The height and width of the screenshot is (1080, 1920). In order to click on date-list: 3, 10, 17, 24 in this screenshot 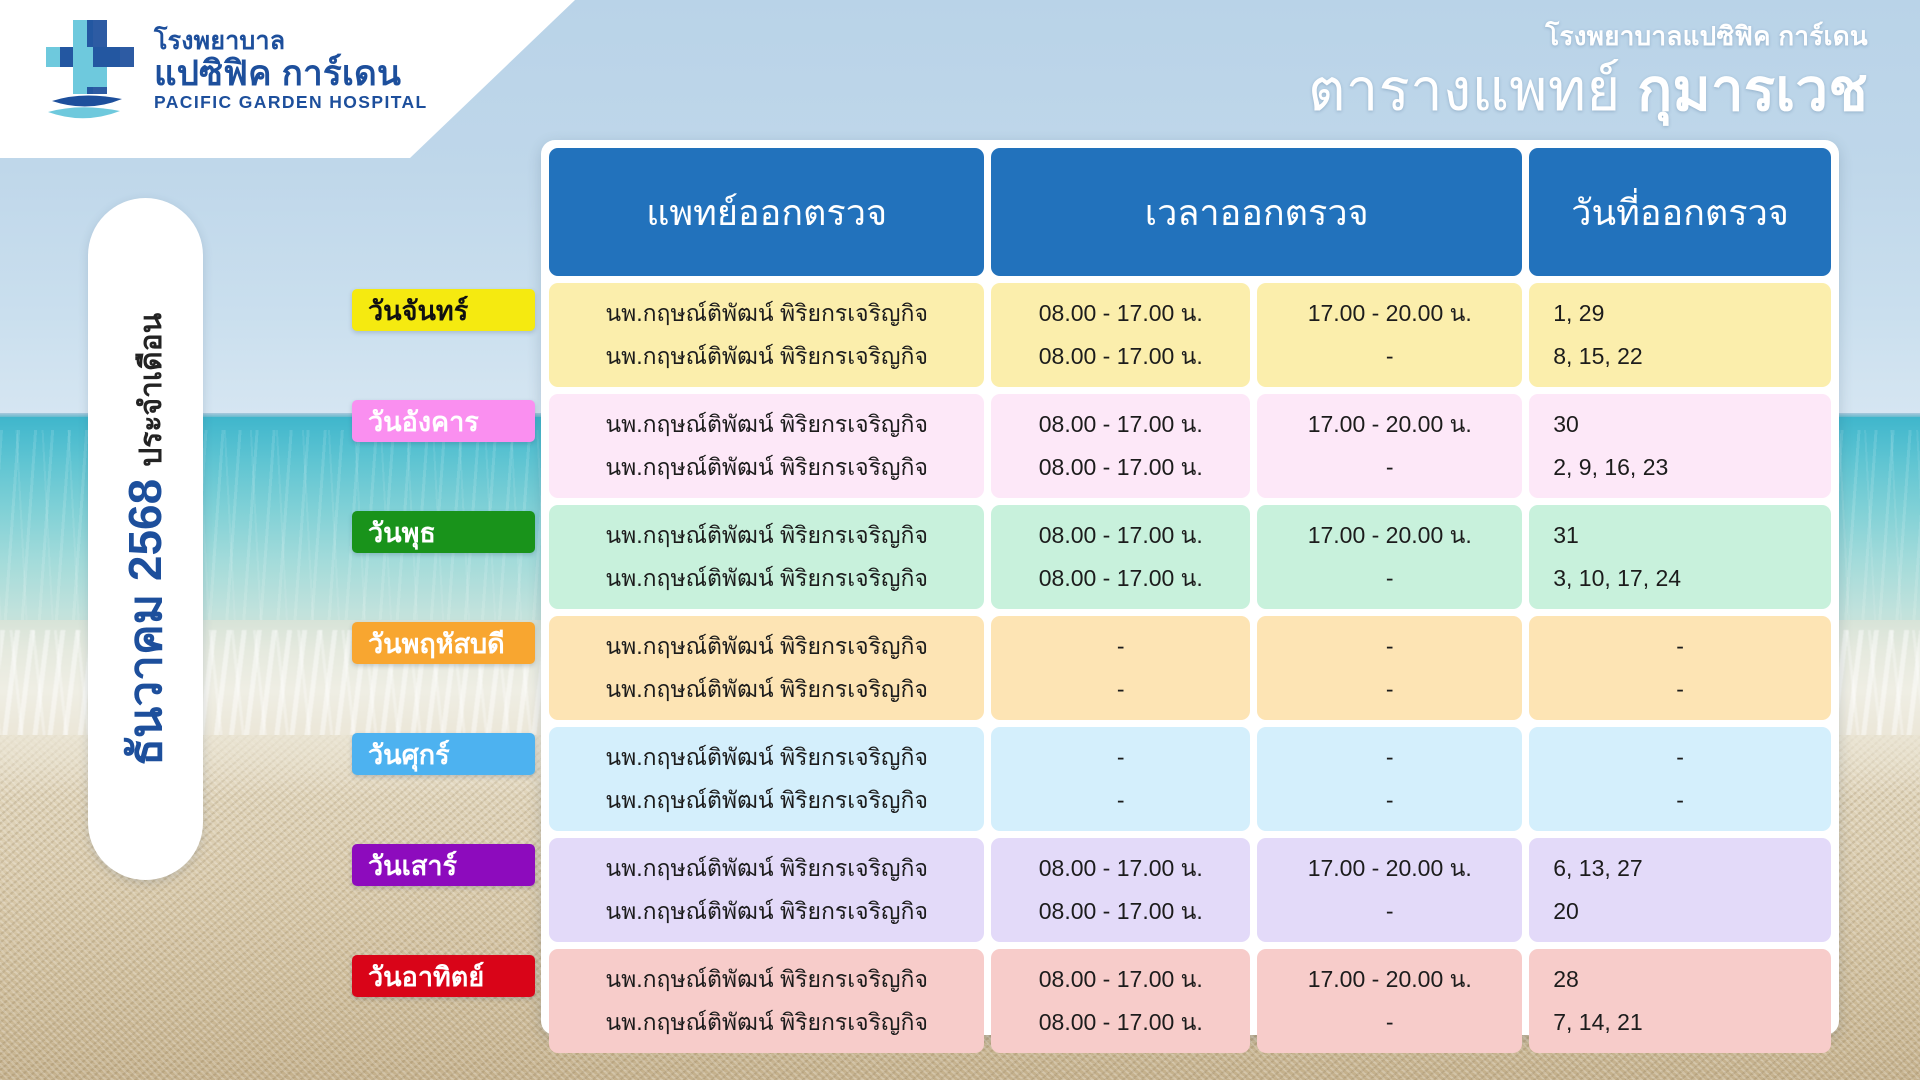, I will do `click(1617, 578)`.